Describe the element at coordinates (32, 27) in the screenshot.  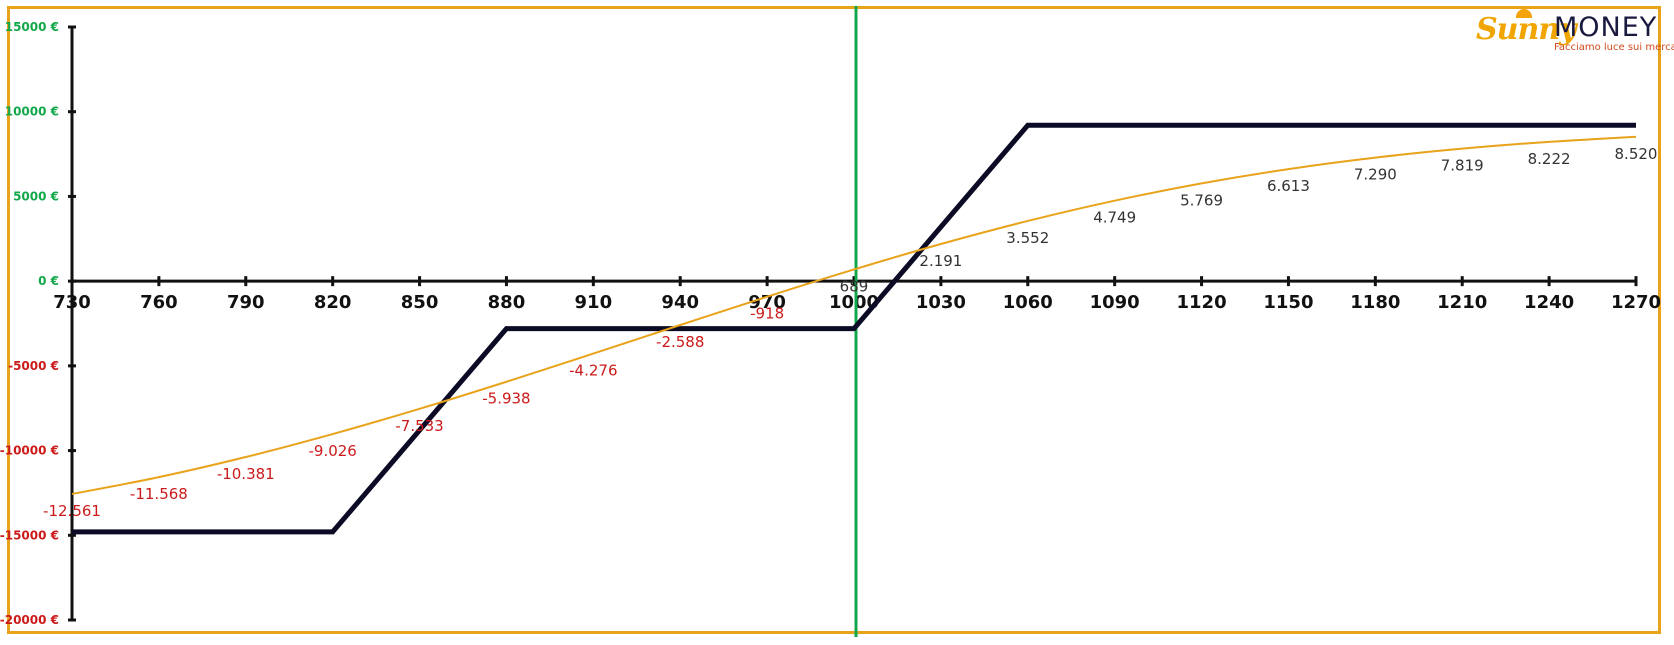
I see `y-tick-label: 15000 €` at that location.